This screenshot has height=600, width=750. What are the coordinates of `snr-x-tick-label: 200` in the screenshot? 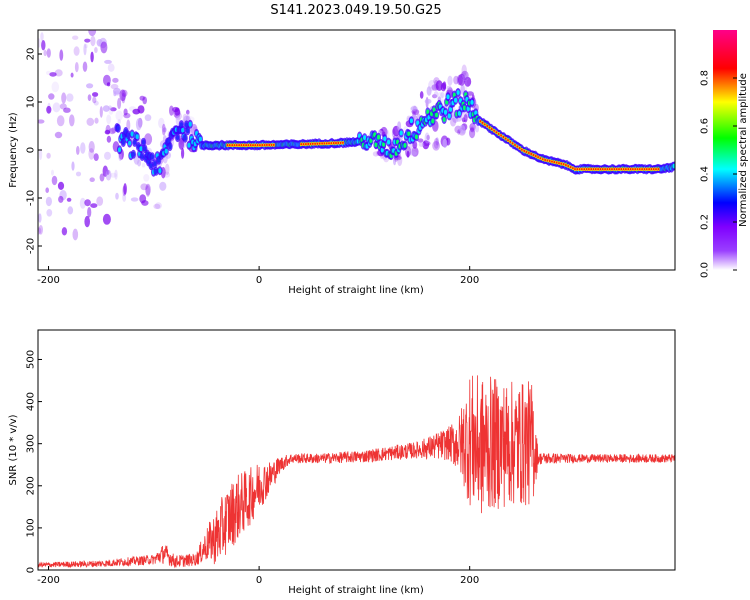 It's located at (469, 580).